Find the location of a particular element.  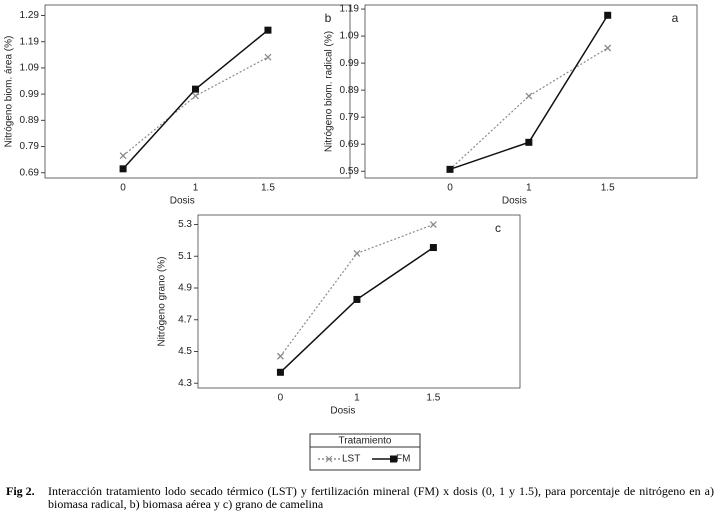

plot-frame is located at coordinates (197, 91).